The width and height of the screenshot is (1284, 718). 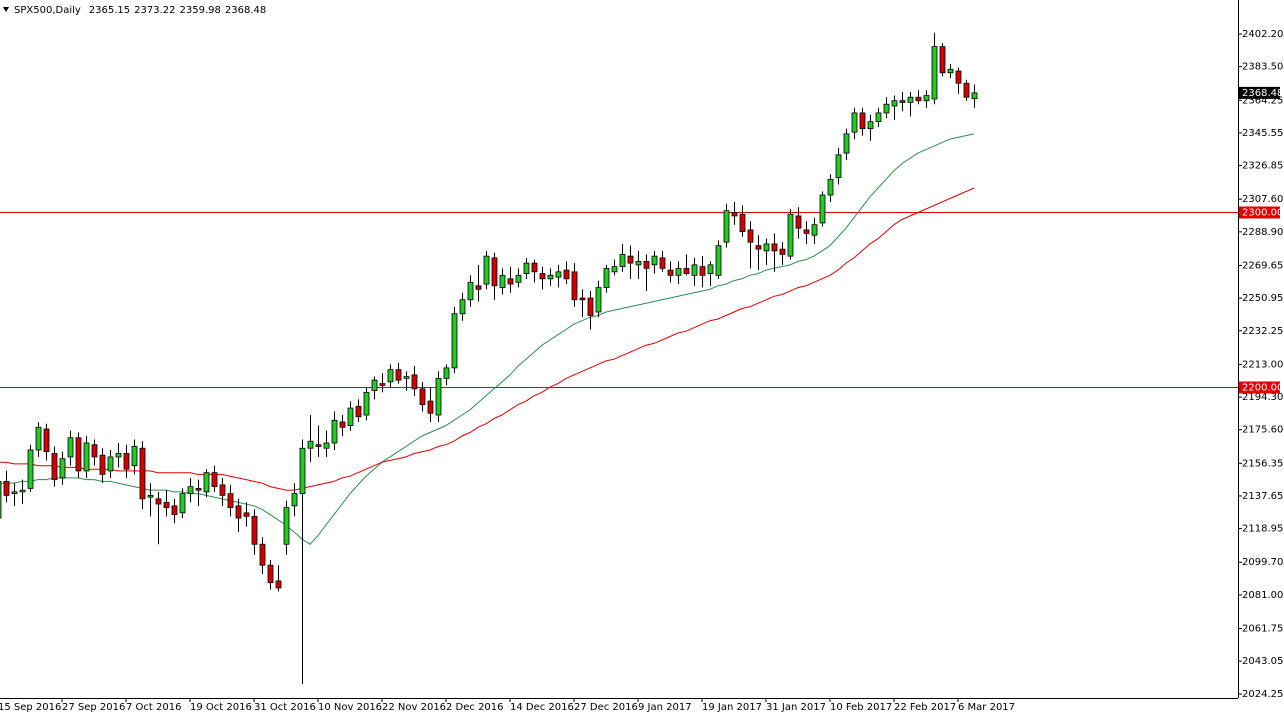 I want to click on y-tick-label: 2118.95, so click(x=1262, y=529).